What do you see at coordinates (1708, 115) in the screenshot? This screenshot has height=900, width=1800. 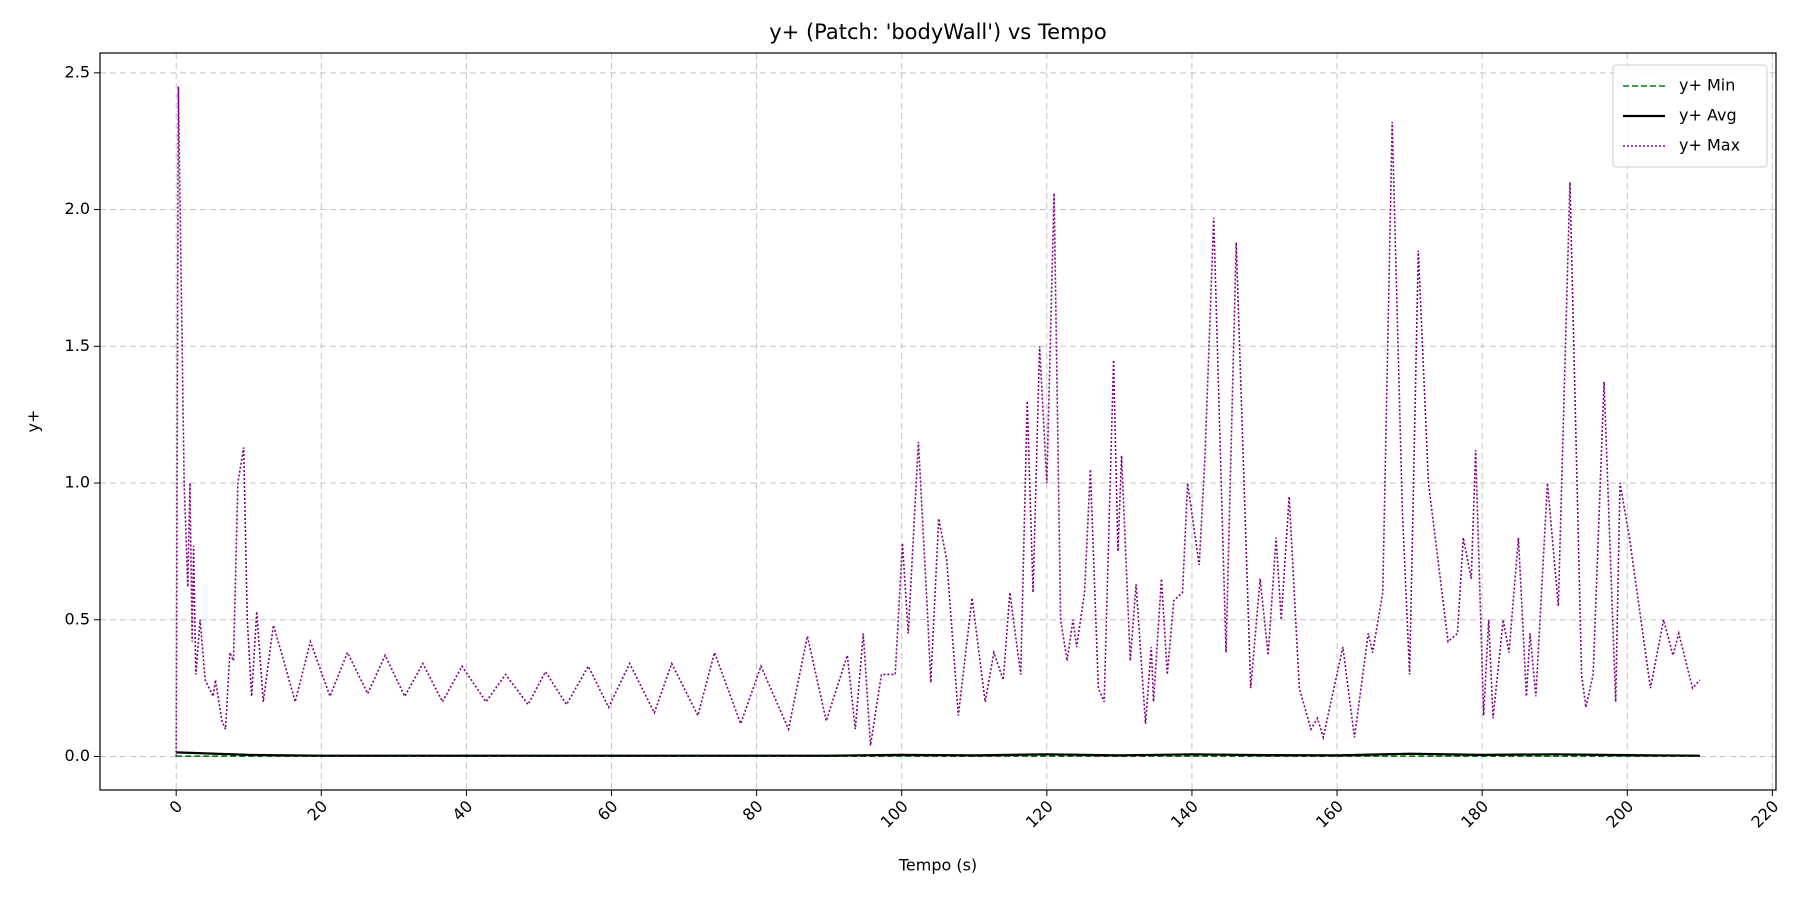 I see `legend-label: y+ Avg` at bounding box center [1708, 115].